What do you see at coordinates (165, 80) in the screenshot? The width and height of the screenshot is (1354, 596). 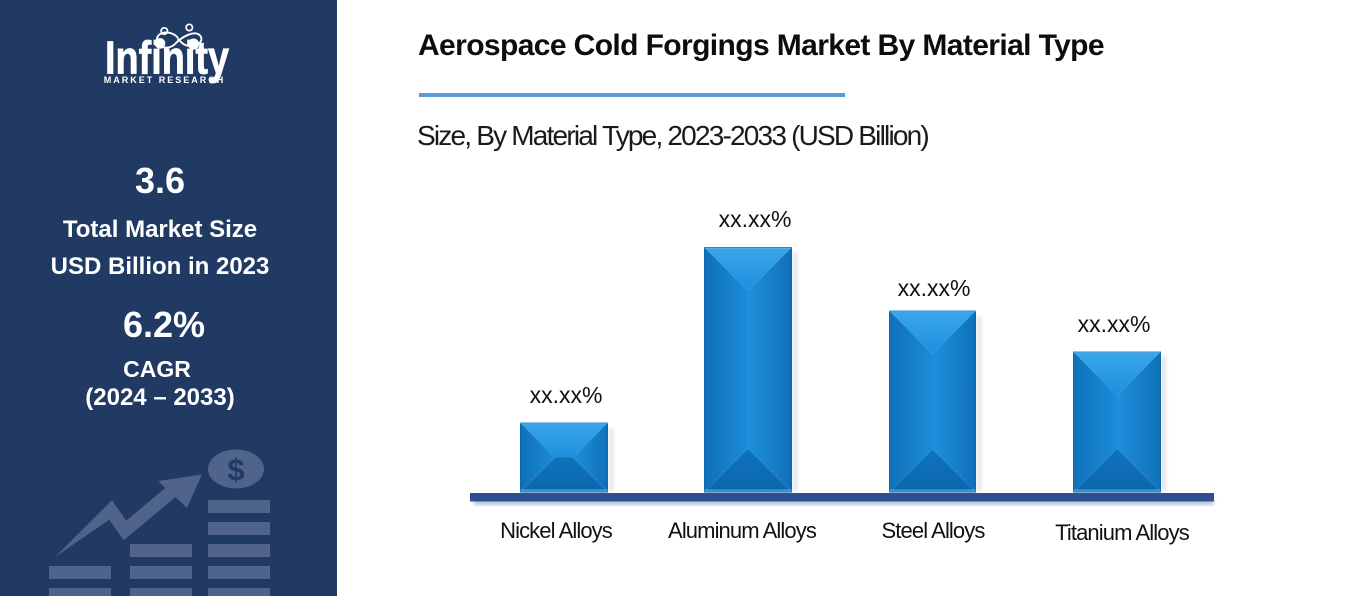 I see `svg-text: MARKET RESEARCH` at bounding box center [165, 80].